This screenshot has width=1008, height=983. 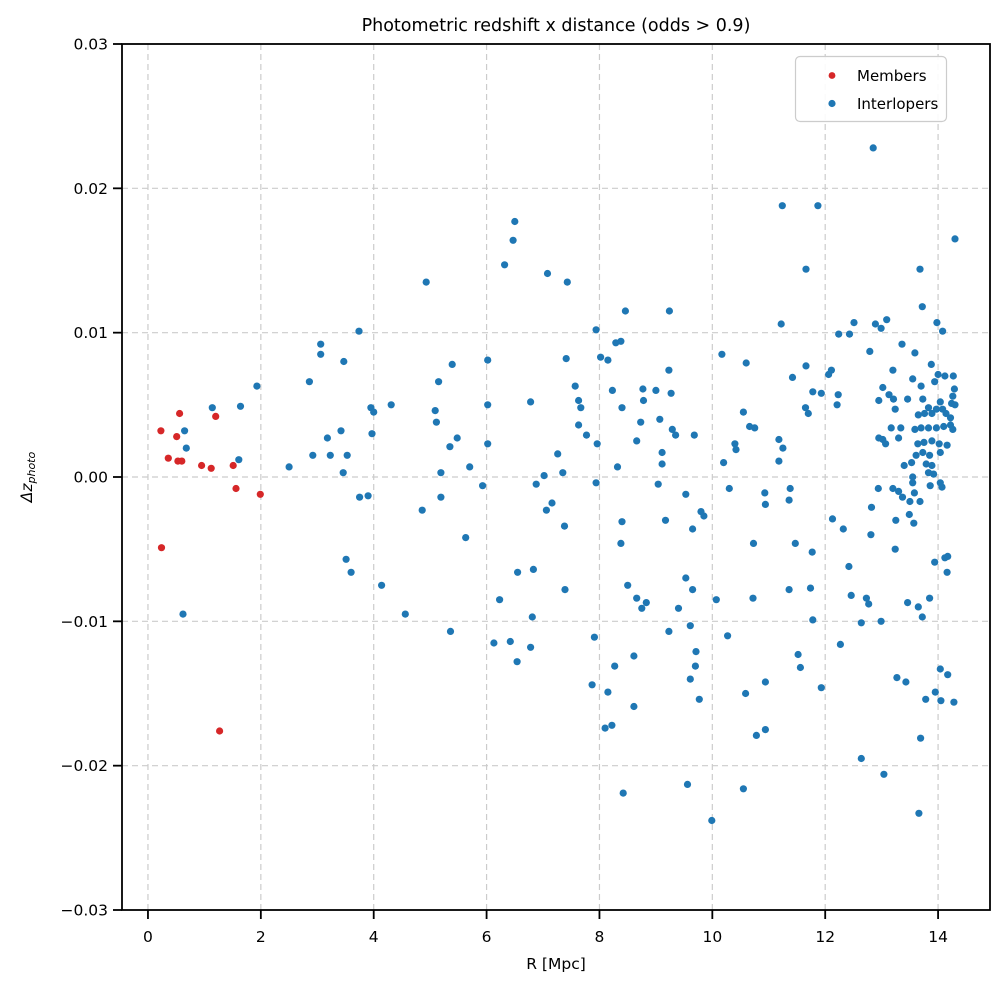 What do you see at coordinates (600, 937) in the screenshot?
I see `x-tick-label: 8` at bounding box center [600, 937].